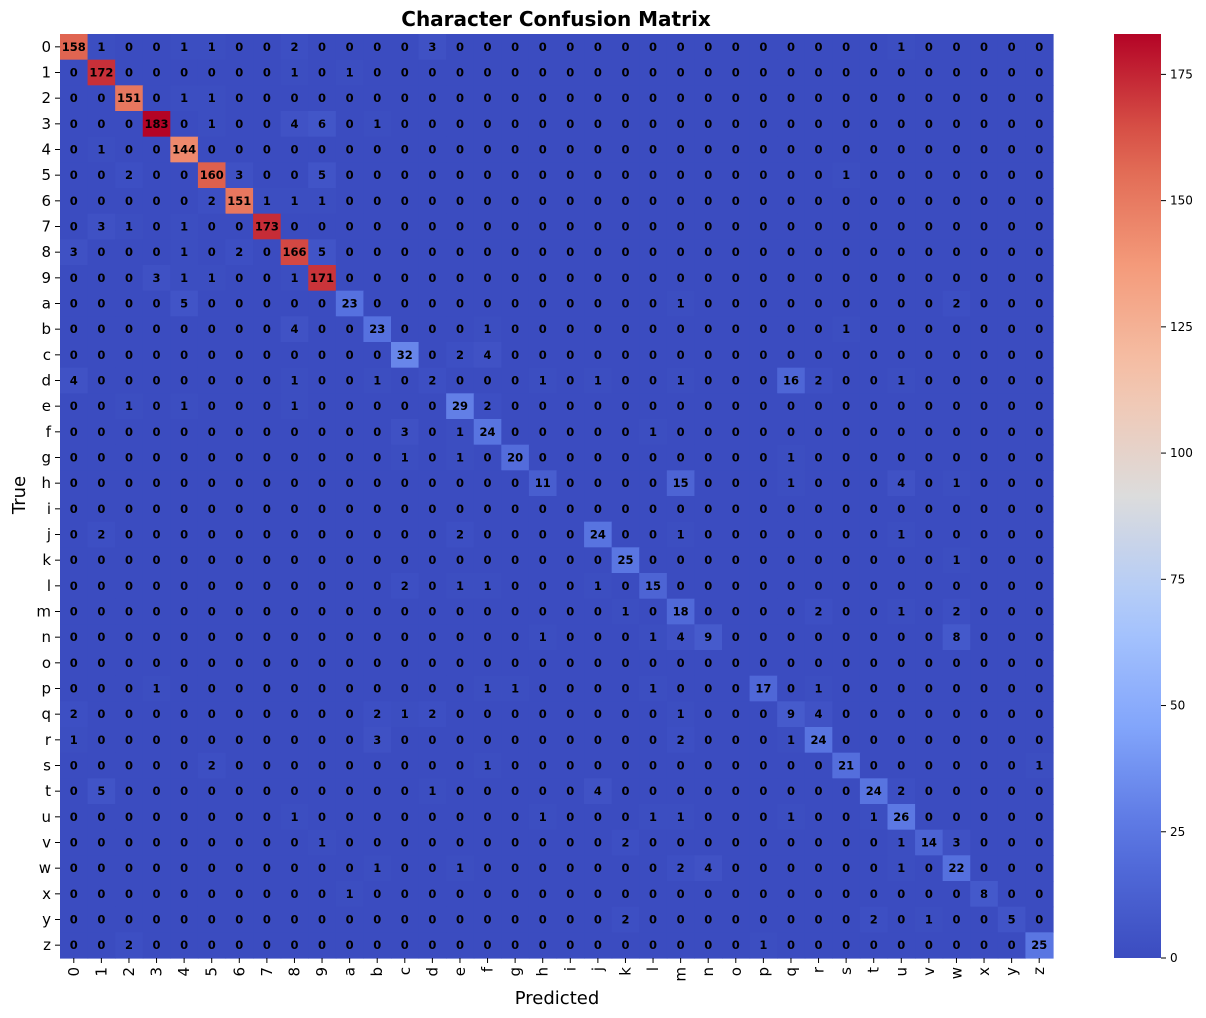 Image resolution: width=1206 pixels, height=1018 pixels. What do you see at coordinates (45, 868) in the screenshot?
I see `y-tick-label: w` at bounding box center [45, 868].